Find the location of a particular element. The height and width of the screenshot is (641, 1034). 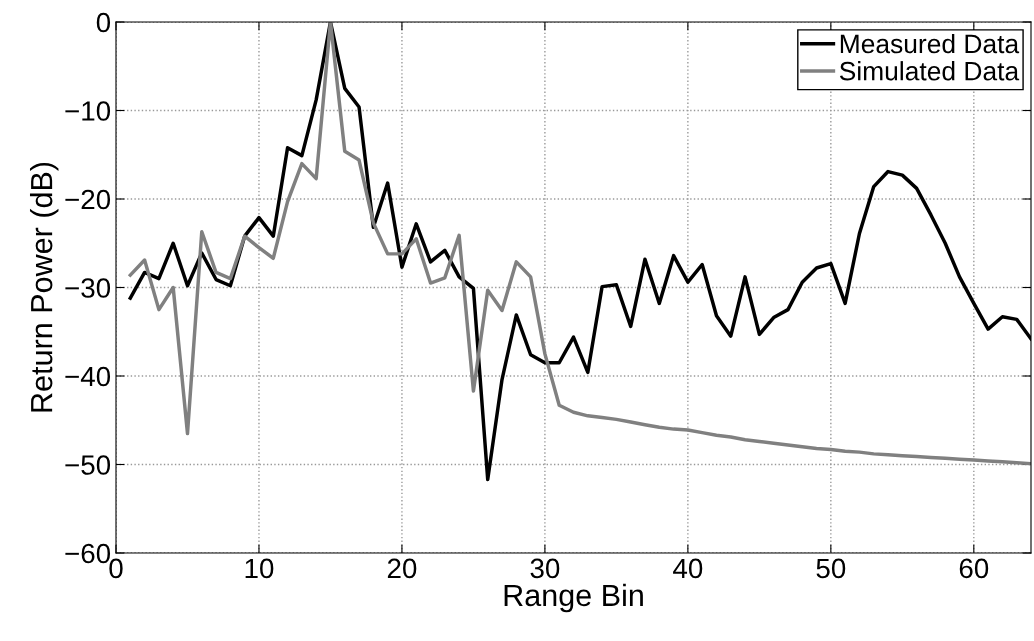

y-tick-label: 0 is located at coordinates (103, 22).